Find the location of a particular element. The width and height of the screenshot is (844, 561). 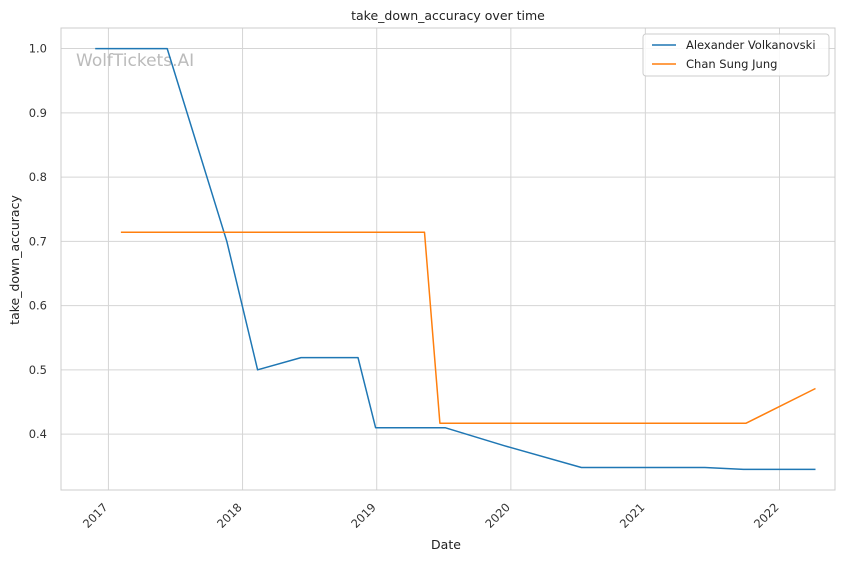

legend-box is located at coordinates (736, 55).